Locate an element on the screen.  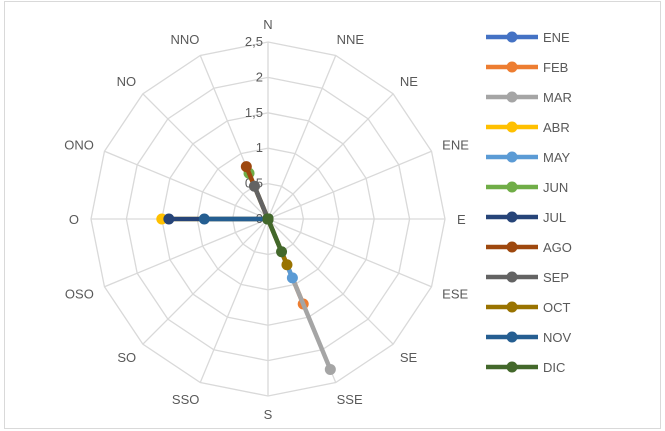
data-point-JUL-O is located at coordinates (169, 219).